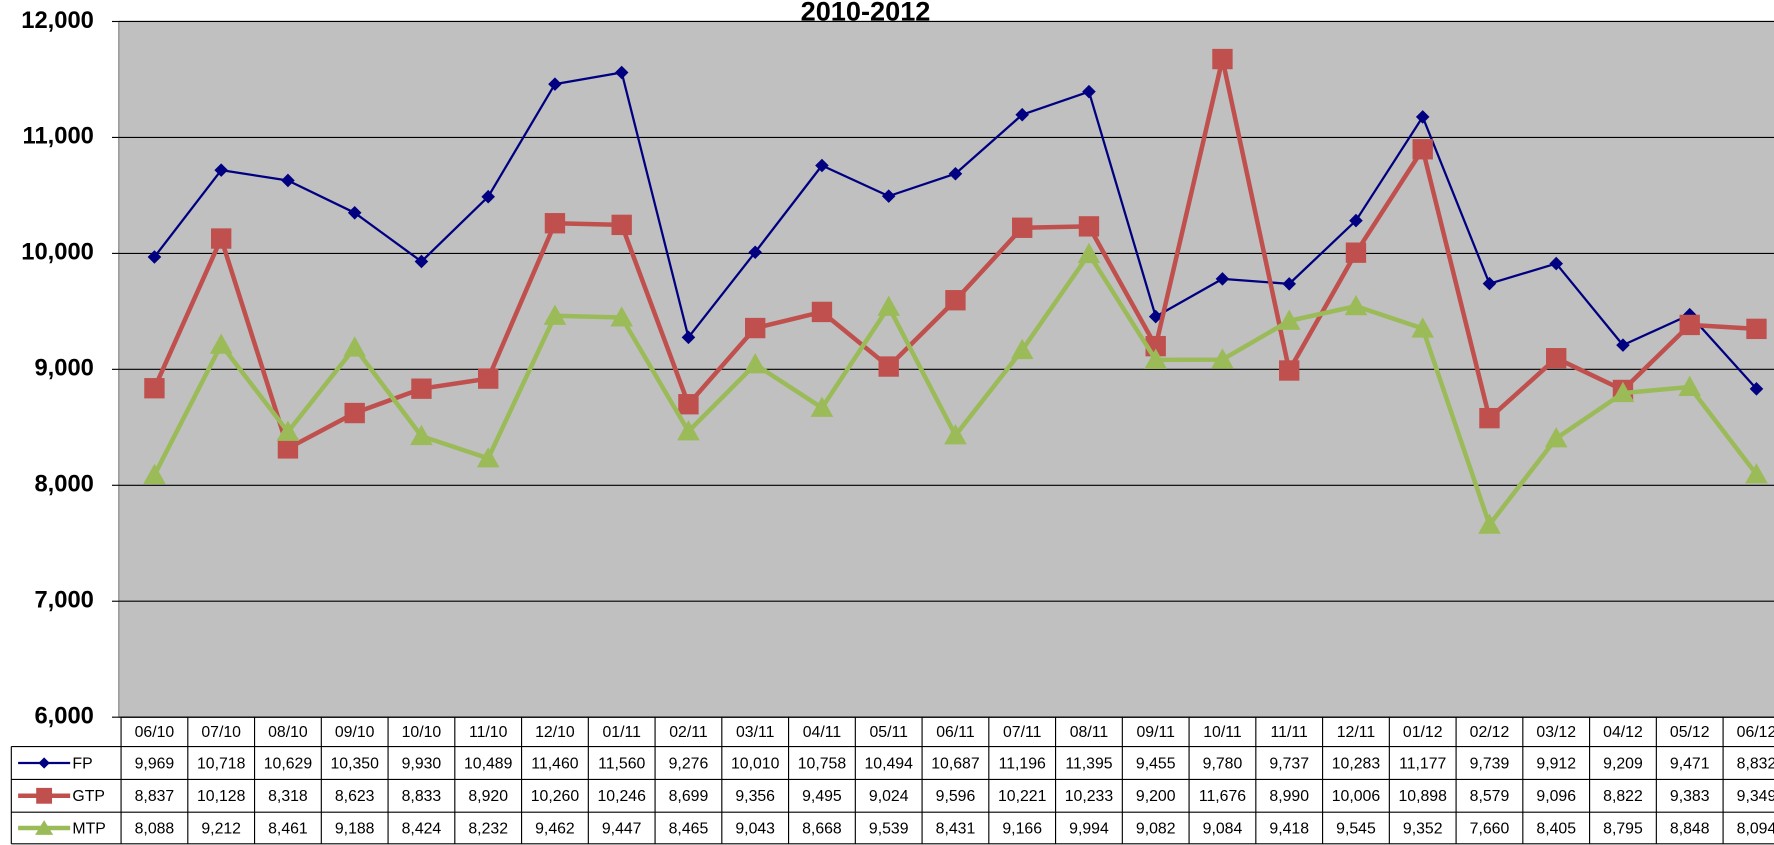  I want to click on table-value: 8,461, so click(288, 828).